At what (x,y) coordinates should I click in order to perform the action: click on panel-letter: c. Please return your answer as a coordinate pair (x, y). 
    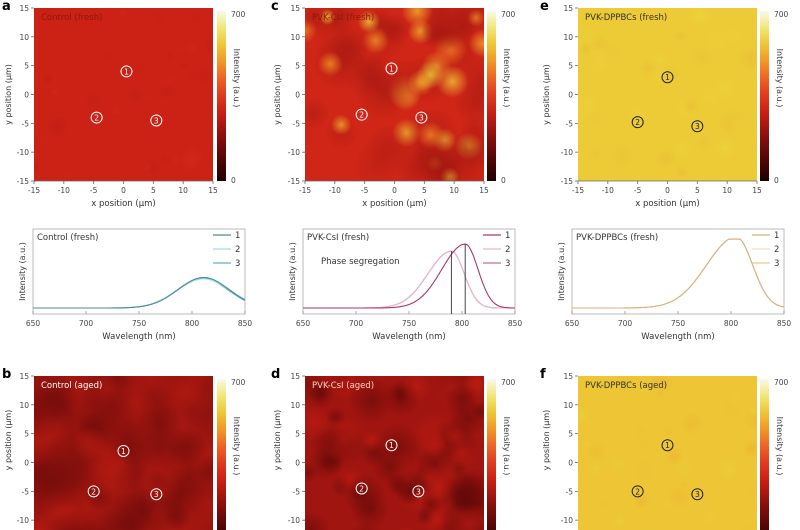
    Looking at the image, I should click on (275, 7).